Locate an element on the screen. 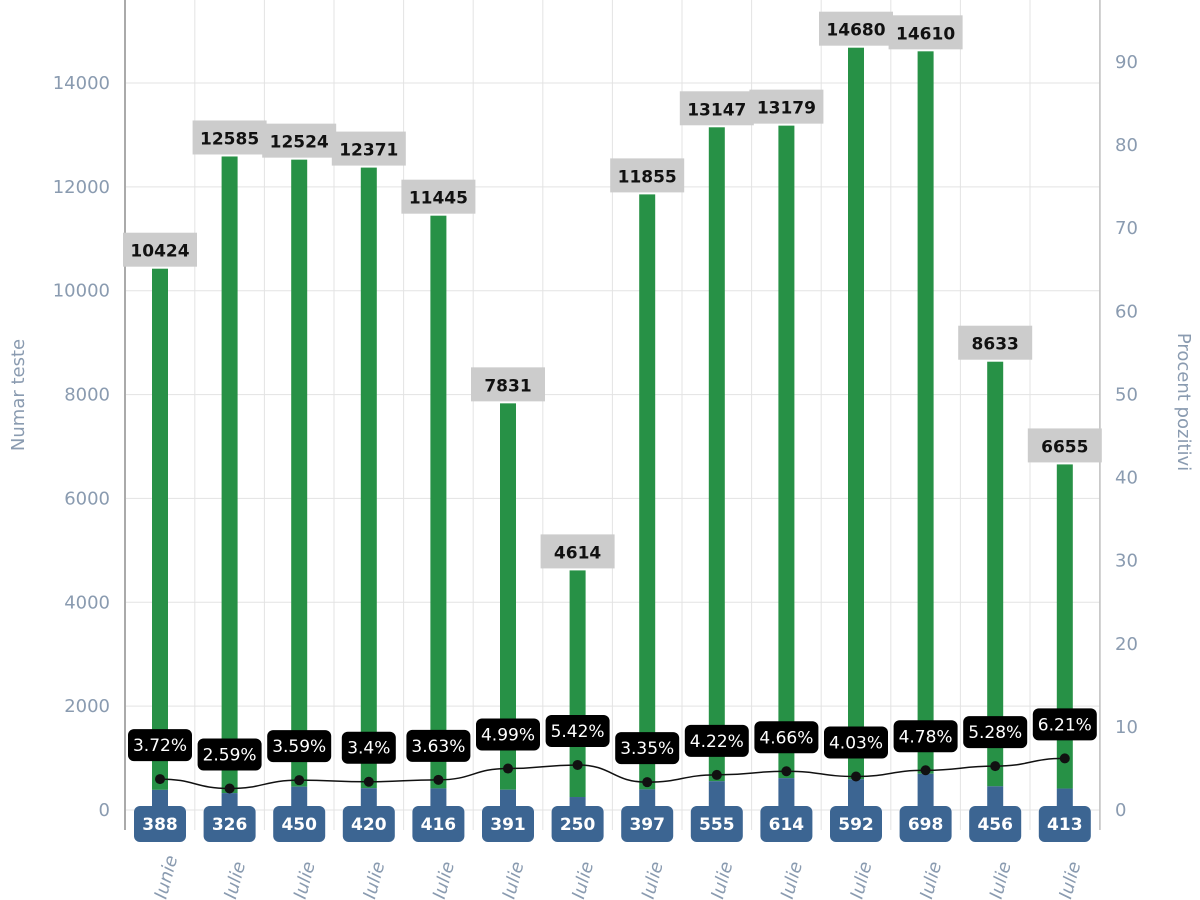  y2-tick-label: 60 is located at coordinates (1126, 311).